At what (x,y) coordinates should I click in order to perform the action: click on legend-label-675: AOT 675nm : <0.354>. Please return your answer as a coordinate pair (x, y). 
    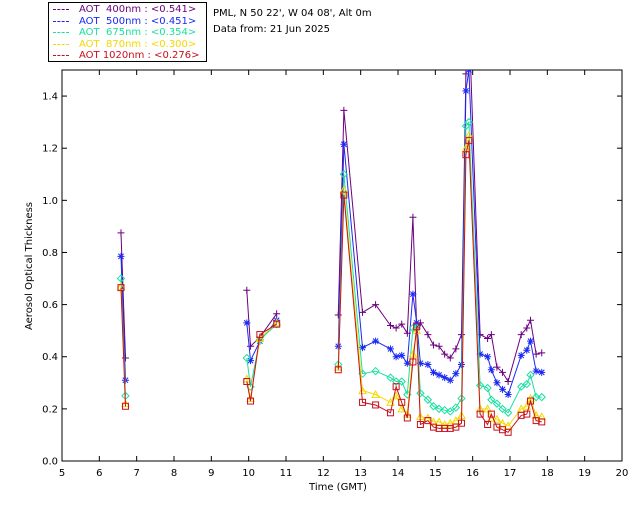
    Looking at the image, I should click on (138, 32).